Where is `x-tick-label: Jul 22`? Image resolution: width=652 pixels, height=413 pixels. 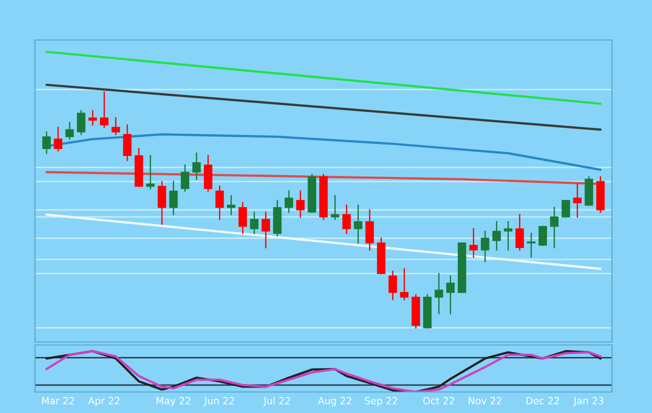 x-tick-label: Jul 22 is located at coordinates (276, 401).